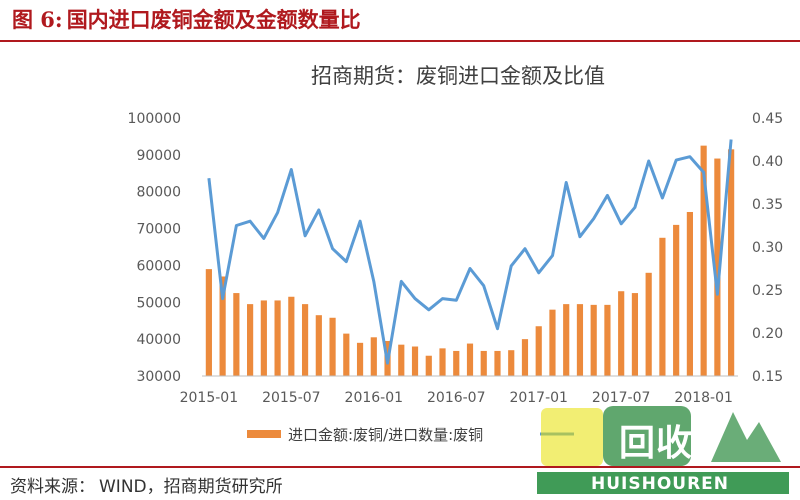 The image size is (800, 500). Describe the element at coordinates (158, 156) in the screenshot. I see `y-left-tick-label: 90000` at that location.